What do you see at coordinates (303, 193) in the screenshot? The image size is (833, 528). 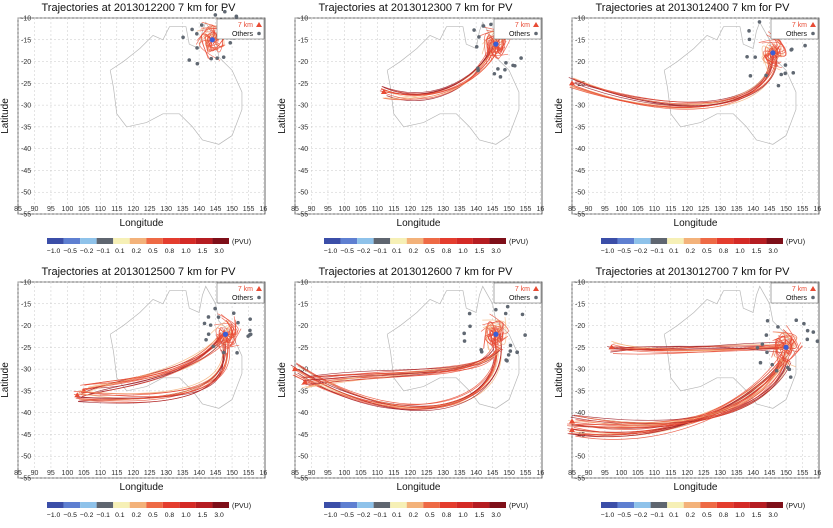 I see `y-tick-label: -50` at bounding box center [303, 193].